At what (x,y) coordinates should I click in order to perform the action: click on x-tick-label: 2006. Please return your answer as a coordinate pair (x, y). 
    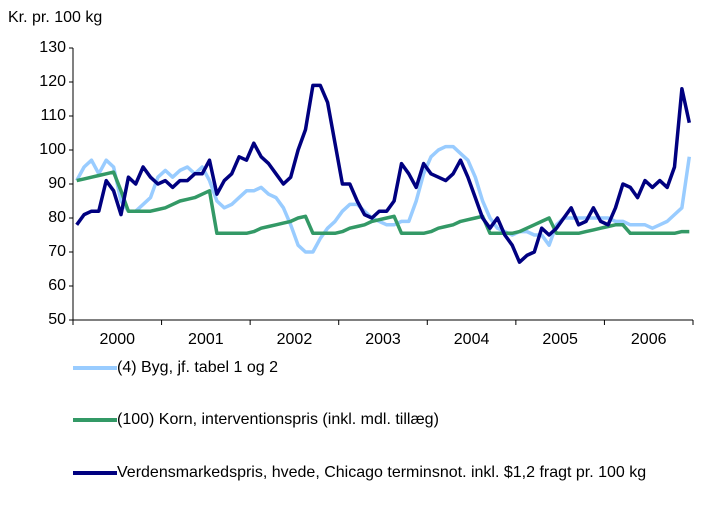
    Looking at the image, I should click on (649, 339).